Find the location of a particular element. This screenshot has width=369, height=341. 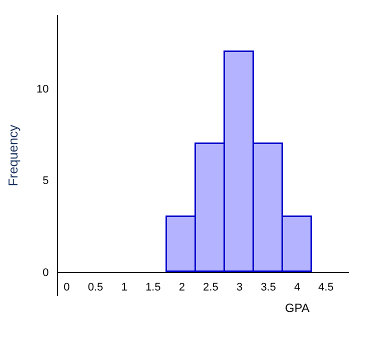

x-tick-label: 1.5 is located at coordinates (153, 287).